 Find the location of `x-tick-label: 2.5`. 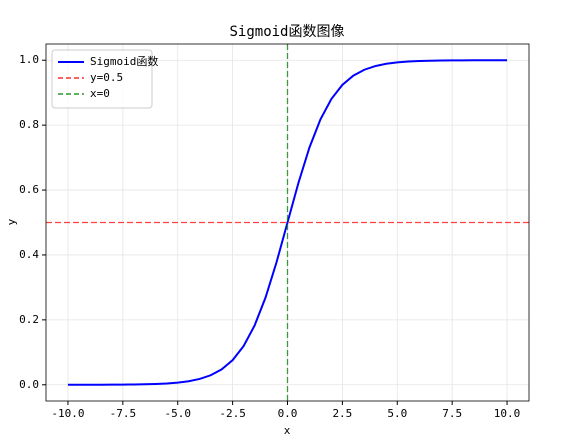

x-tick-label: 2.5 is located at coordinates (342, 413).